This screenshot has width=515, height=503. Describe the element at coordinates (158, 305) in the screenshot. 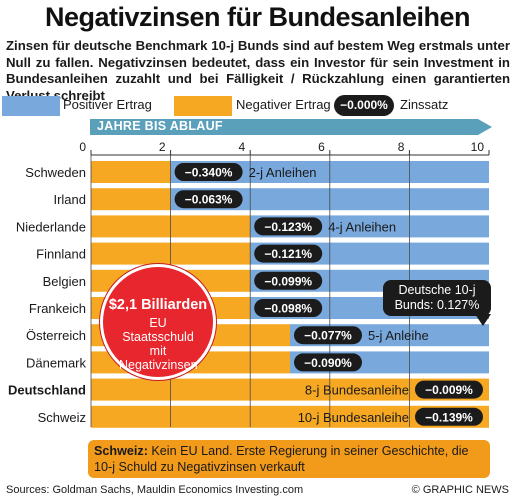

I see `badge-amount: $2,1 Billiarden` at that location.